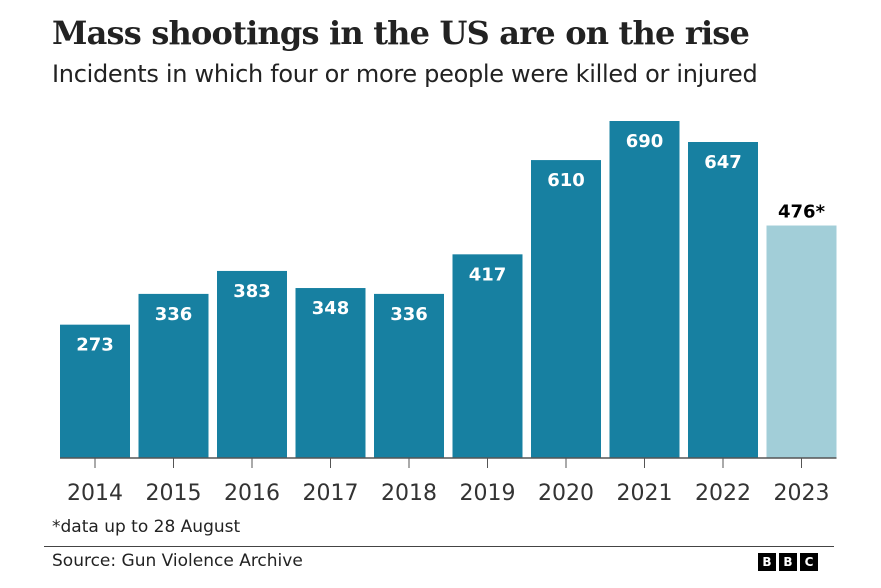  I want to click on data-label-2019: 417, so click(488, 274).